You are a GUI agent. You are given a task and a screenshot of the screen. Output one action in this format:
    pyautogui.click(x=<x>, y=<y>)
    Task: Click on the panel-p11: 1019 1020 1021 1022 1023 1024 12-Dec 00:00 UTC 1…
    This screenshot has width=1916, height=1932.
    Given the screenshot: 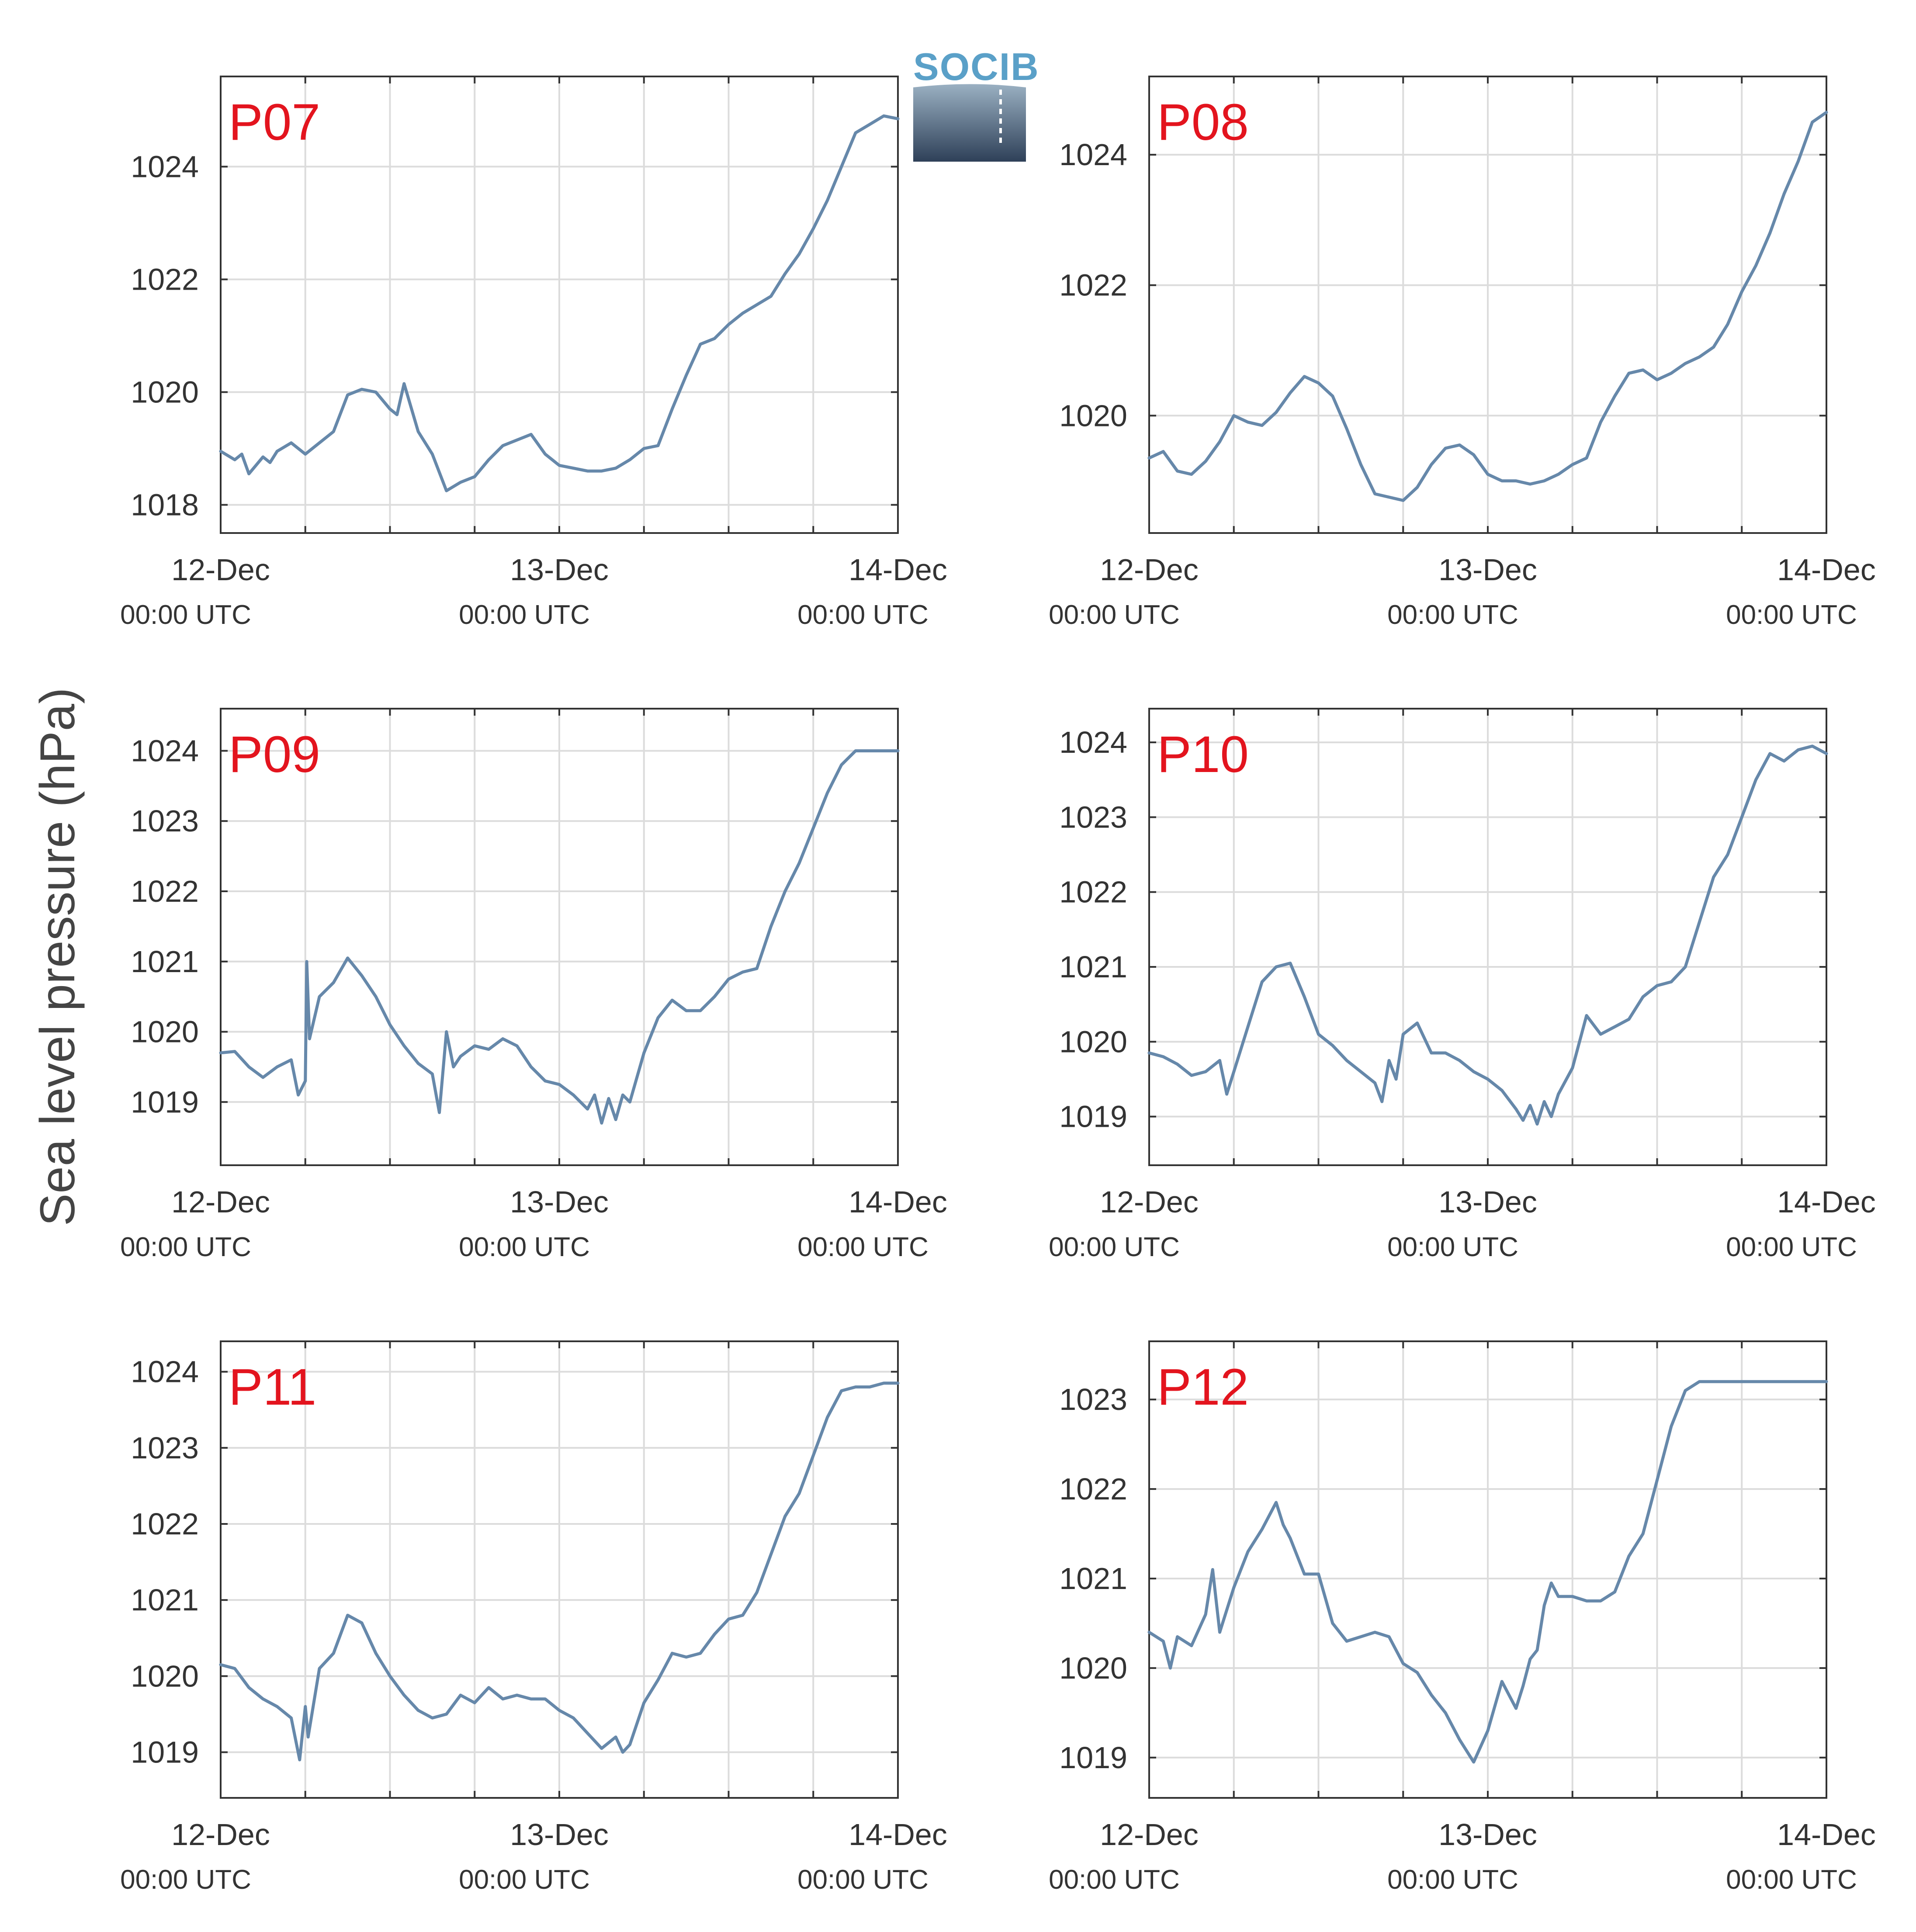 What is the action you would take?
    pyautogui.click(x=533, y=1617)
    